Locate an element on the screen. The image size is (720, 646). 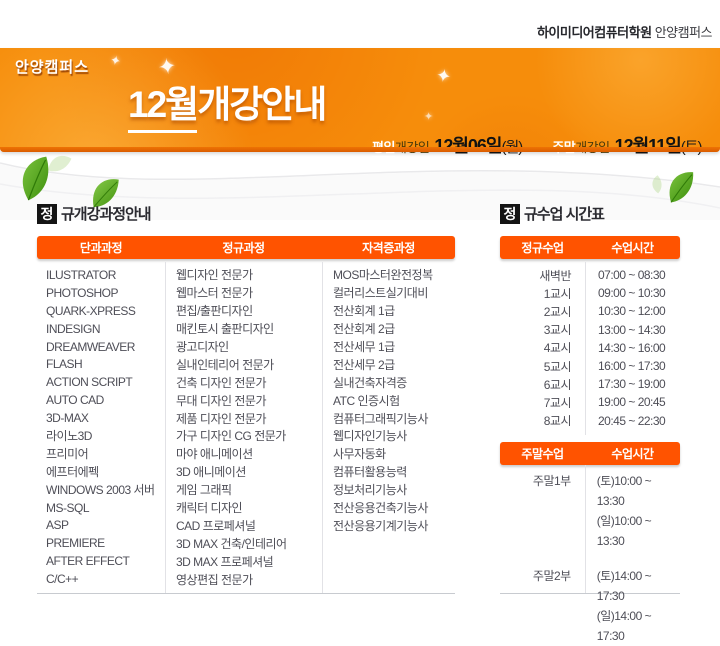
course-row: ILUSTRATOR 웹디자인 전문가 MOS마스터완전정복 is located at coordinates (246, 275).